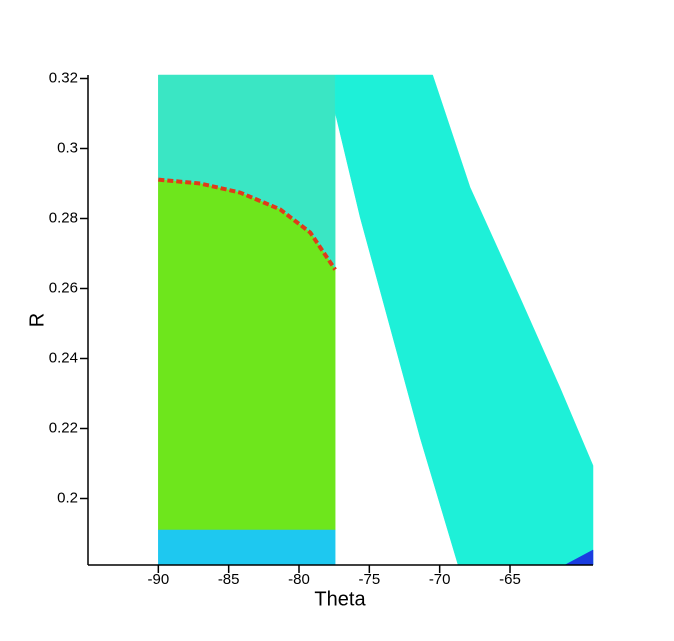  I want to click on y-tick-label: 0.32, so click(63, 77).